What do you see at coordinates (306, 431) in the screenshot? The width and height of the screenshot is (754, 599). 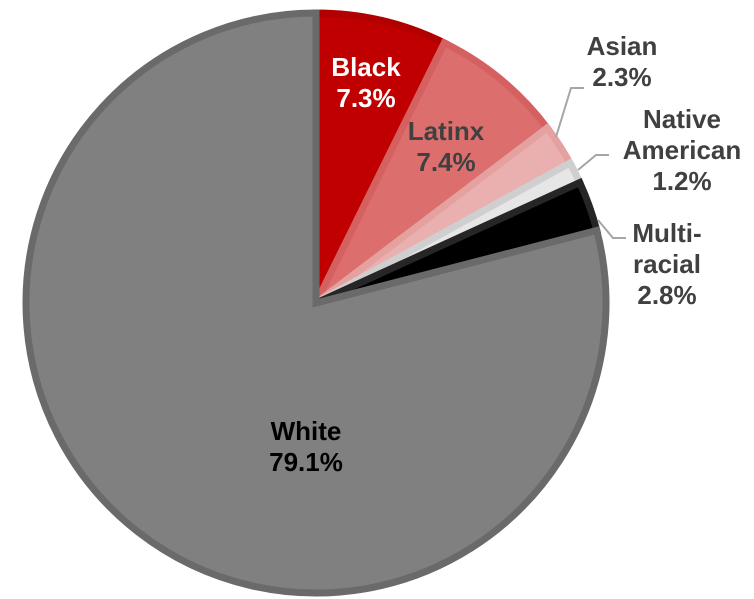 I see `label-category-white-1: White` at bounding box center [306, 431].